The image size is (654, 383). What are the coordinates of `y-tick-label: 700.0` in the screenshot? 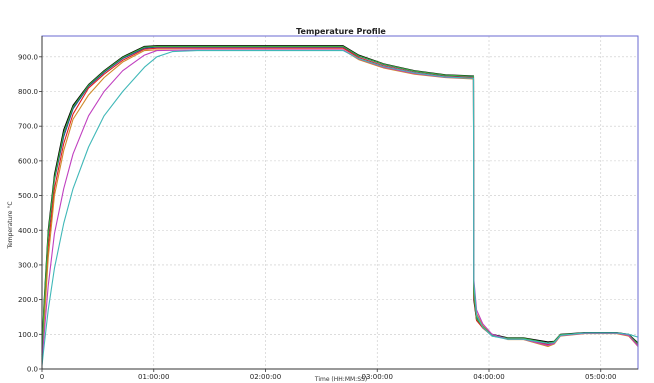 It's located at (28, 127).